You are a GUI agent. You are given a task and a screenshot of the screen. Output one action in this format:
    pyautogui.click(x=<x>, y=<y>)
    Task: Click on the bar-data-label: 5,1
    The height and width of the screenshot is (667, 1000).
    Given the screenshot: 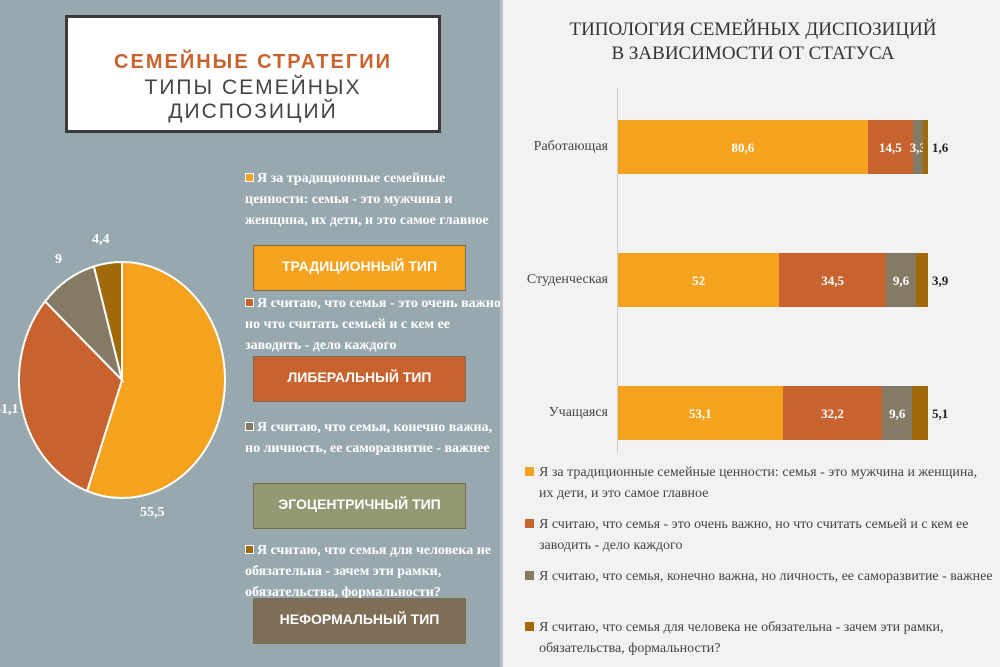 What is the action you would take?
    pyautogui.click(x=940, y=413)
    